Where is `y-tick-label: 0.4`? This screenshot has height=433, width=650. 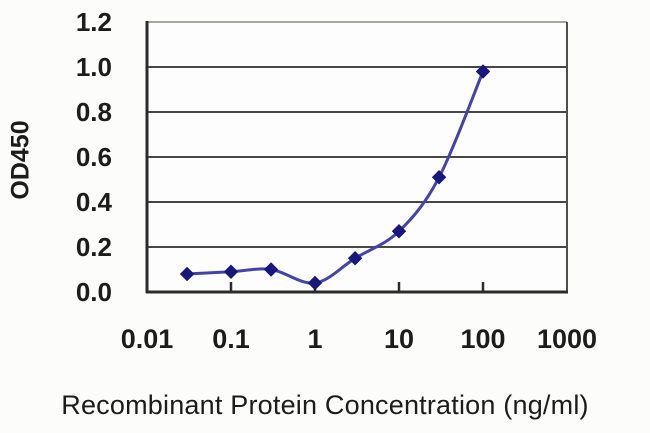 y-tick-label: 0.4 is located at coordinates (94, 202).